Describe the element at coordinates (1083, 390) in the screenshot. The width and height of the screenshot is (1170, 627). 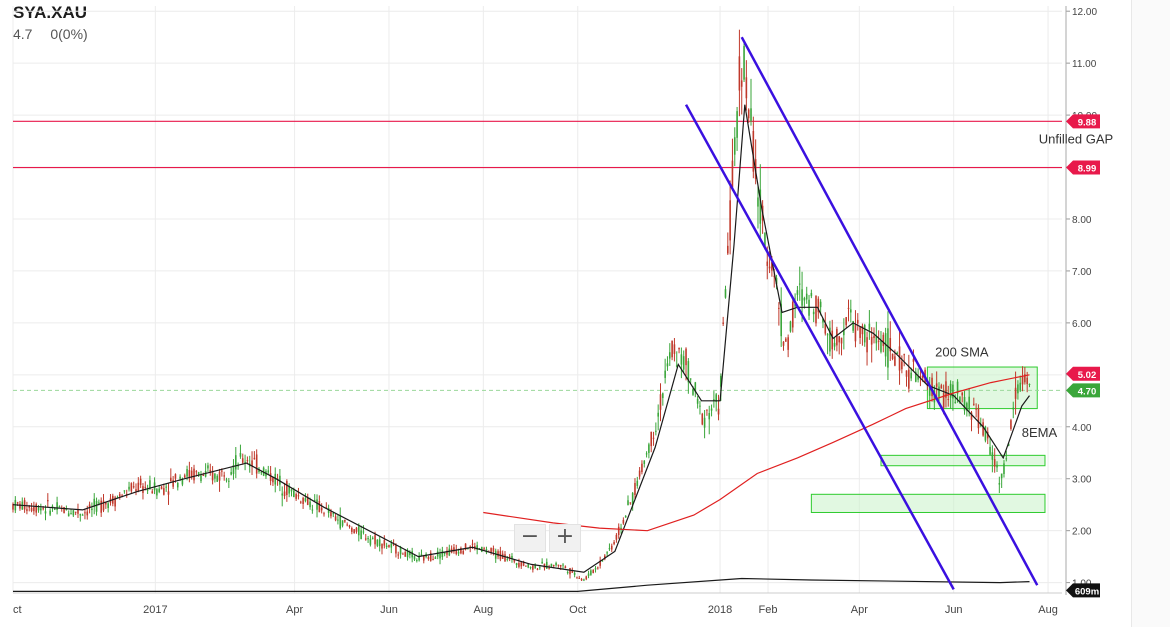
I see `price-tag` at that location.